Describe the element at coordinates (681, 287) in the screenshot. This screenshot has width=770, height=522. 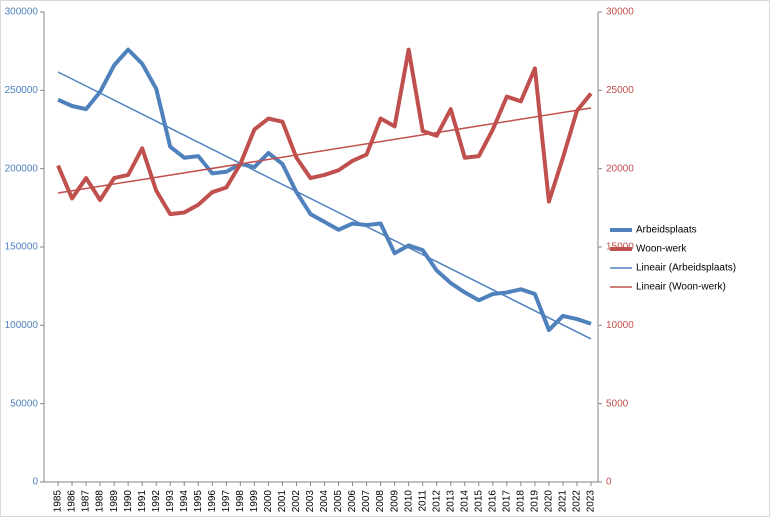
I see `legend-label: Lineair (Woon-werk)` at that location.